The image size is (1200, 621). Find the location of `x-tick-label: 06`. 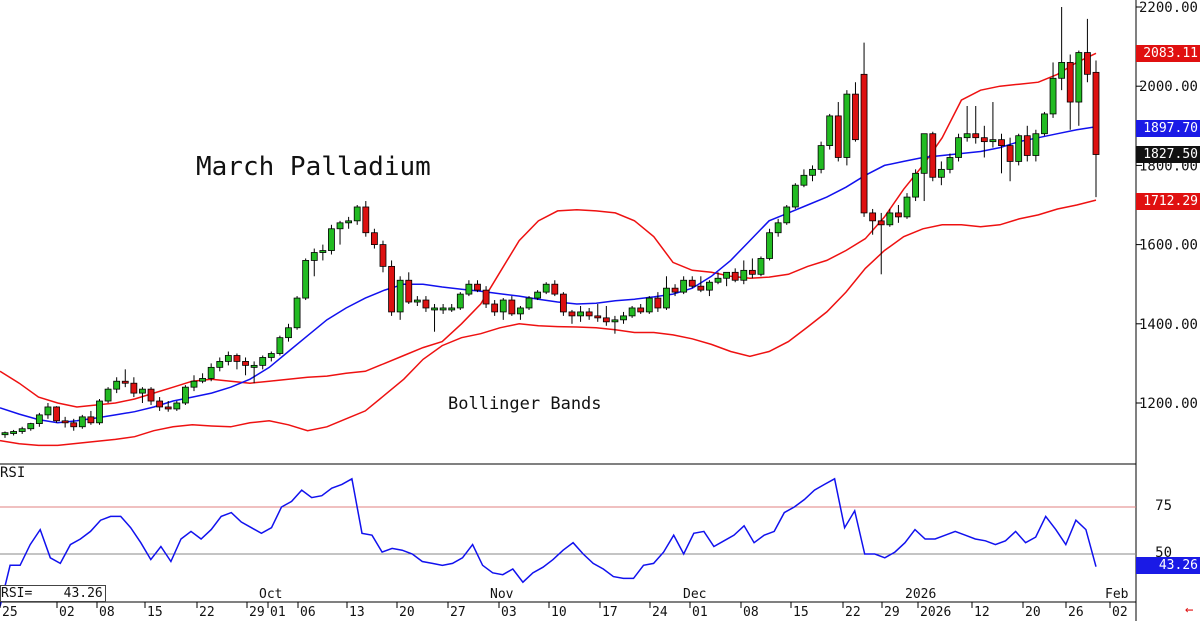

x-tick-label: 06 is located at coordinates (308, 612).